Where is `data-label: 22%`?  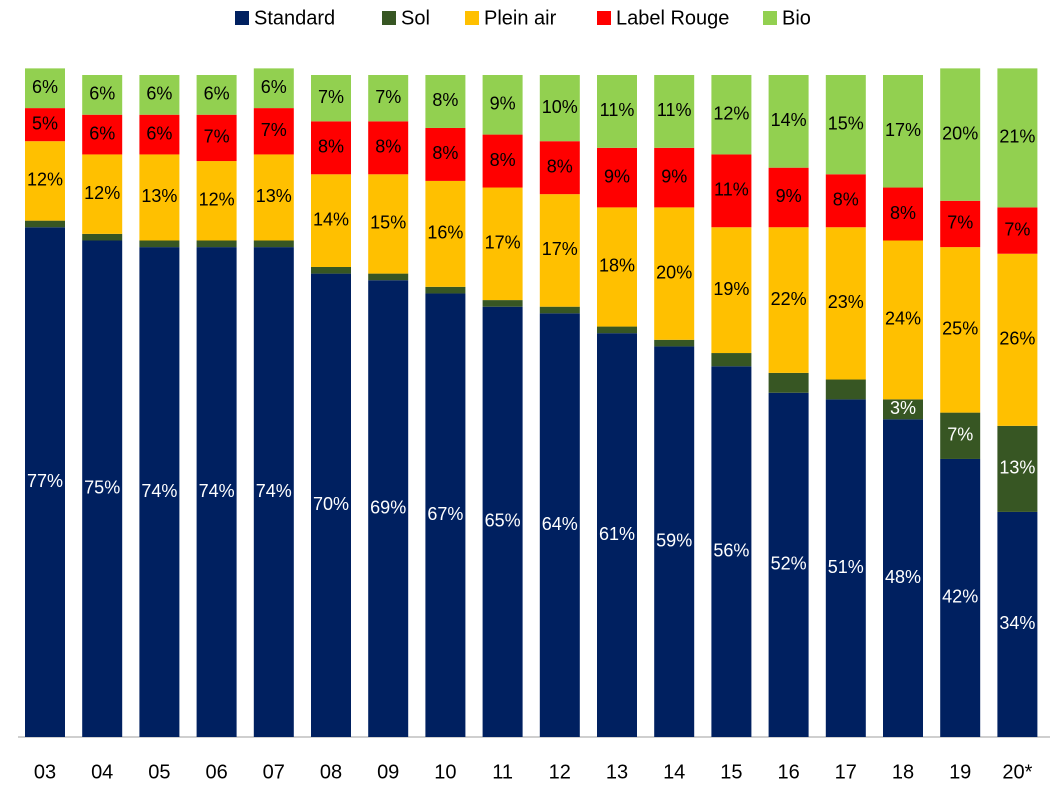
data-label: 22% is located at coordinates (789, 299).